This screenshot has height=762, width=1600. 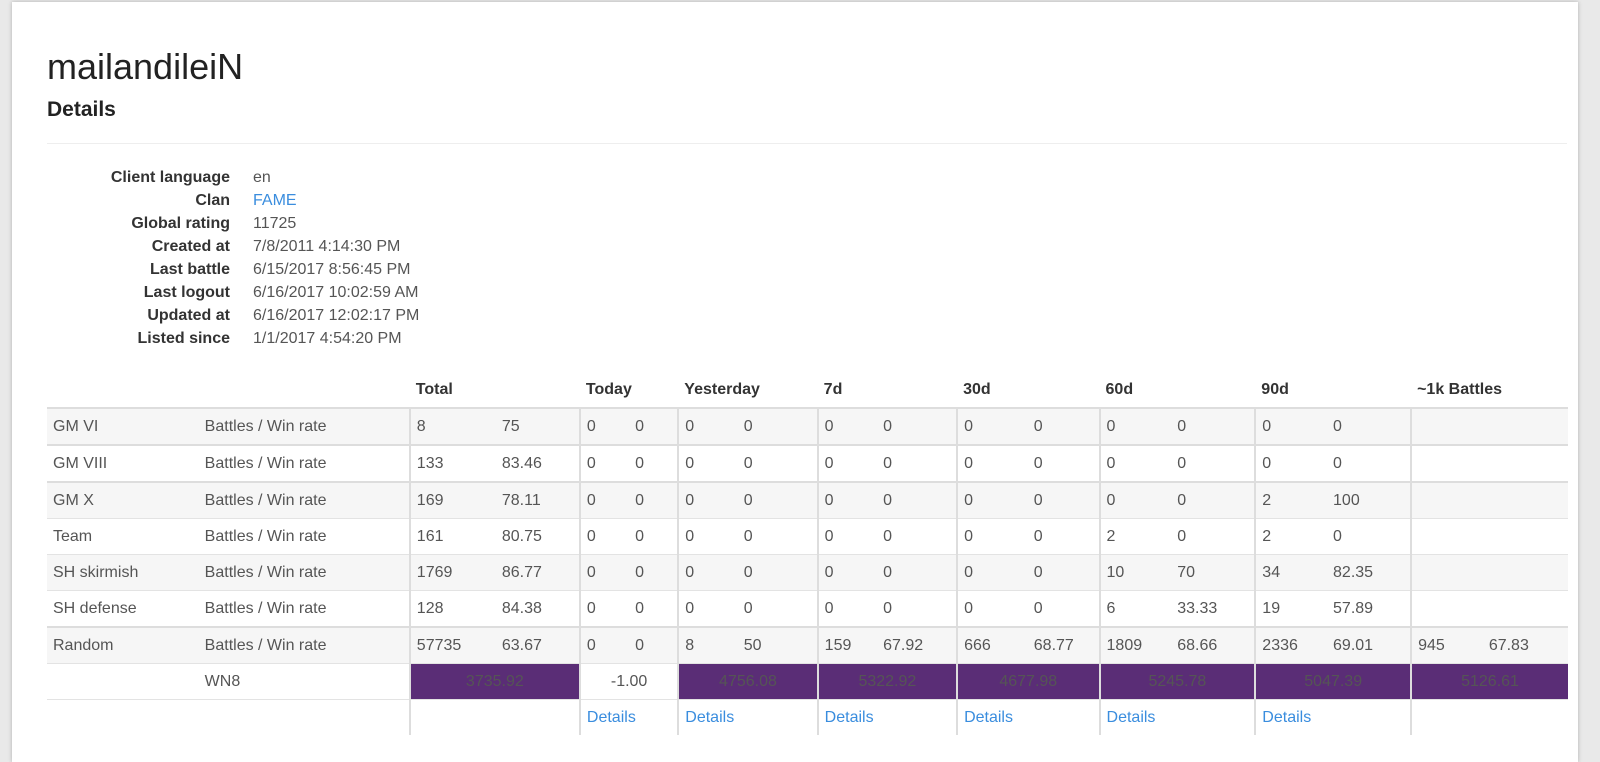 What do you see at coordinates (123, 391) in the screenshot?
I see `header-mode` at bounding box center [123, 391].